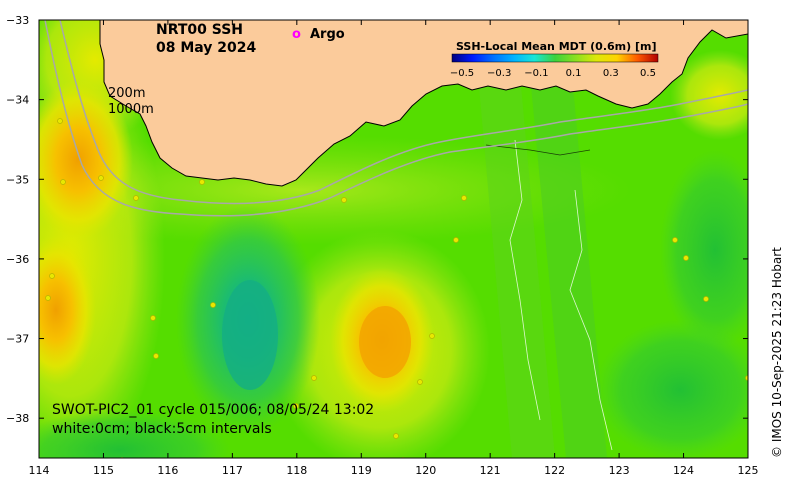  I want to click on x-tick-label: 124, so click(683, 470).